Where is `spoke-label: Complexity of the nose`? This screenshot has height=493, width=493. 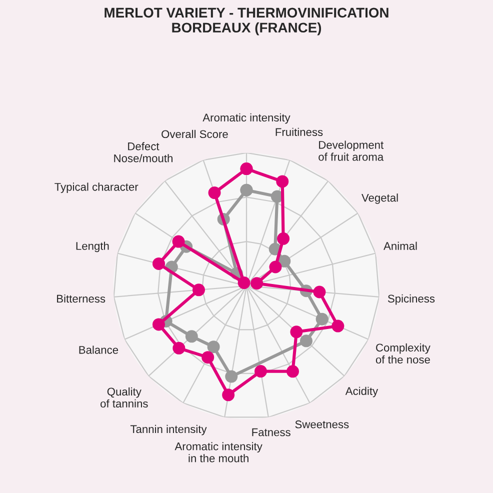
spoke-label: Complexity of the nose is located at coordinates (403, 353).